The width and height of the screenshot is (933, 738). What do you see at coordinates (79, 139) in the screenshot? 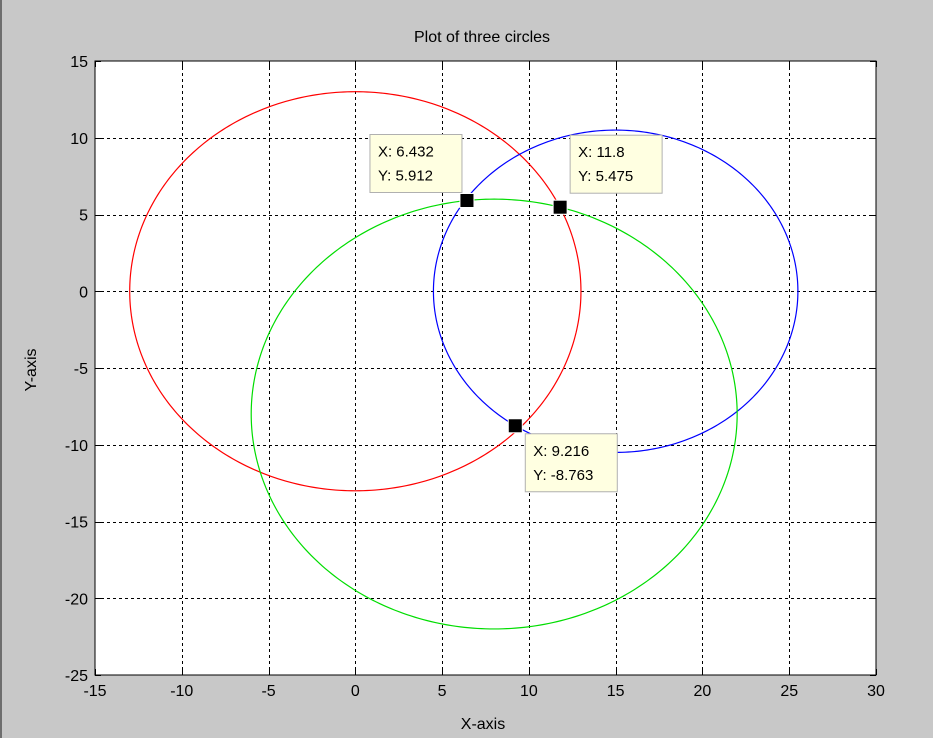
I see `y-tick-label: 10` at bounding box center [79, 139].